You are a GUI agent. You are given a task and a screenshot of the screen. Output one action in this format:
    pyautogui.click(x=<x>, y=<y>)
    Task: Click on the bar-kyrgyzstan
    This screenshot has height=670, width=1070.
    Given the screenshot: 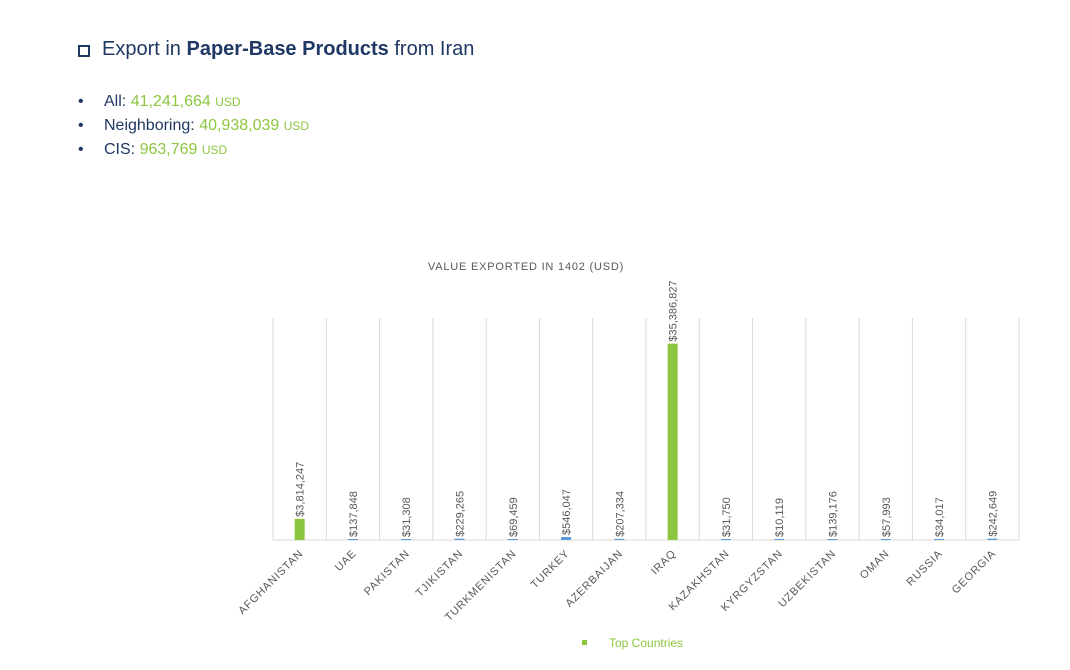 What is the action you would take?
    pyautogui.click(x=779, y=539)
    